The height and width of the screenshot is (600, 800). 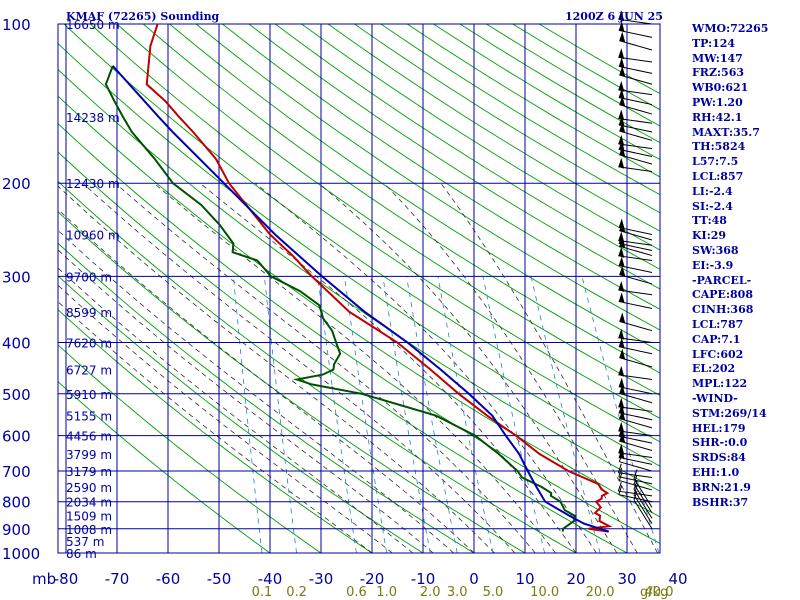 What do you see at coordinates (654, 592) in the screenshot?
I see `mixing-ratio-unit: g/kg` at bounding box center [654, 592].